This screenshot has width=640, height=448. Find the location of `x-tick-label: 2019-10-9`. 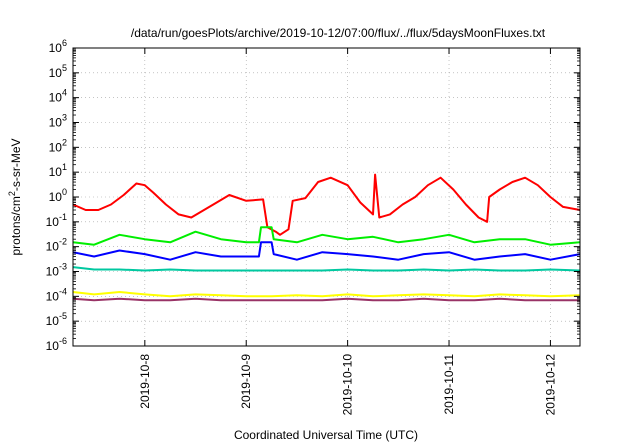

x-tick-label: 2019-10-9 is located at coordinates (246, 381).